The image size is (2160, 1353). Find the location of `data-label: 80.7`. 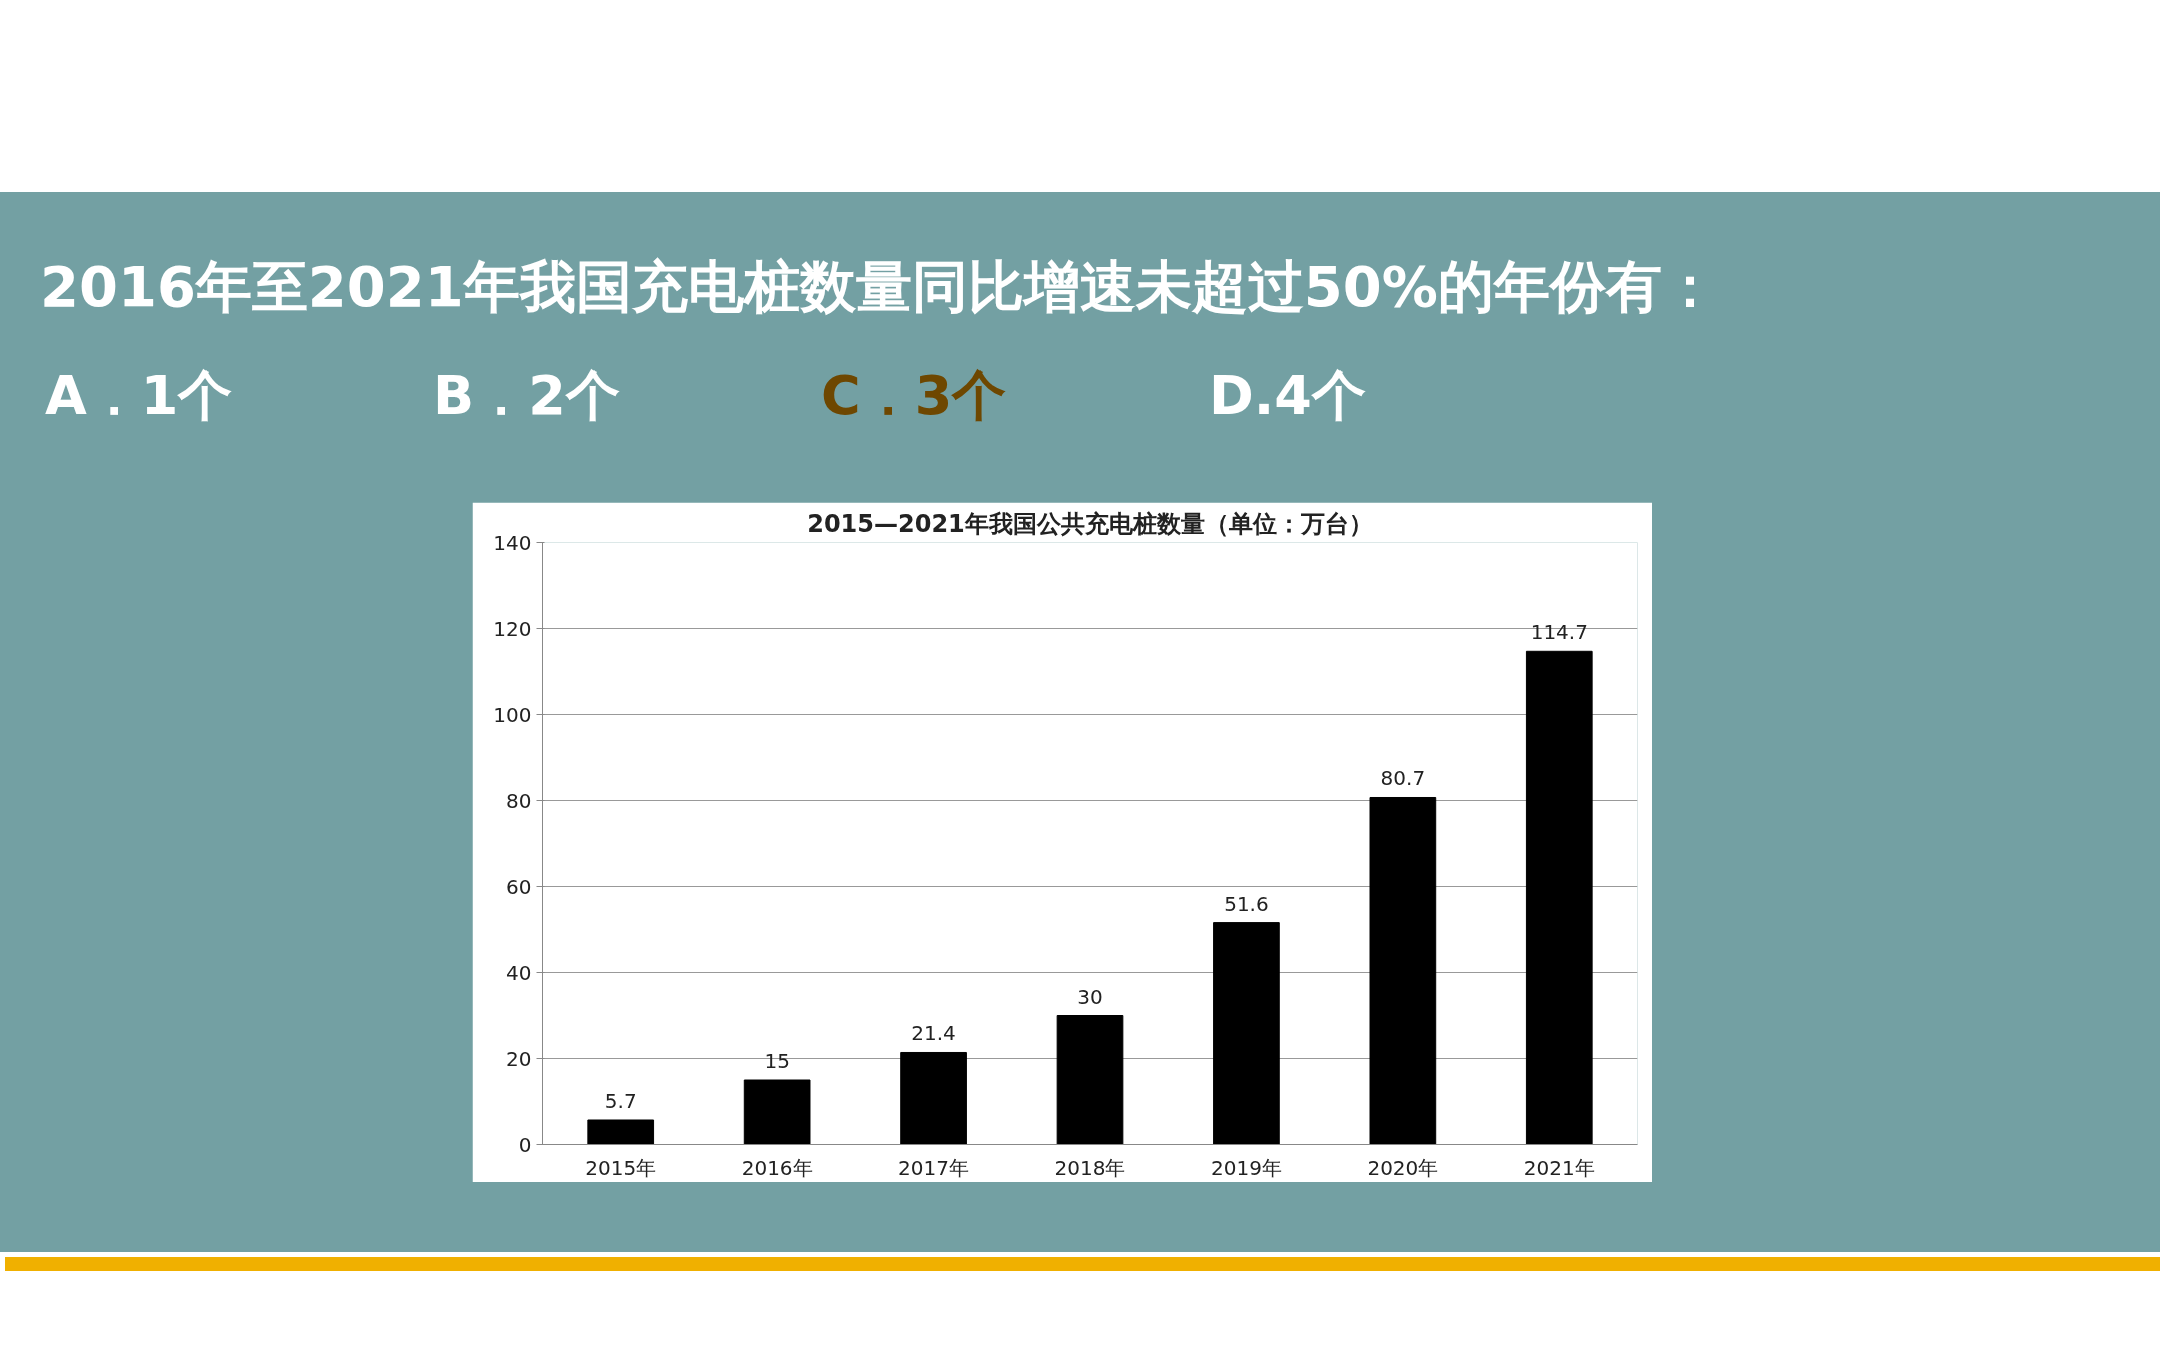

data-label: 80.7 is located at coordinates (1403, 778).